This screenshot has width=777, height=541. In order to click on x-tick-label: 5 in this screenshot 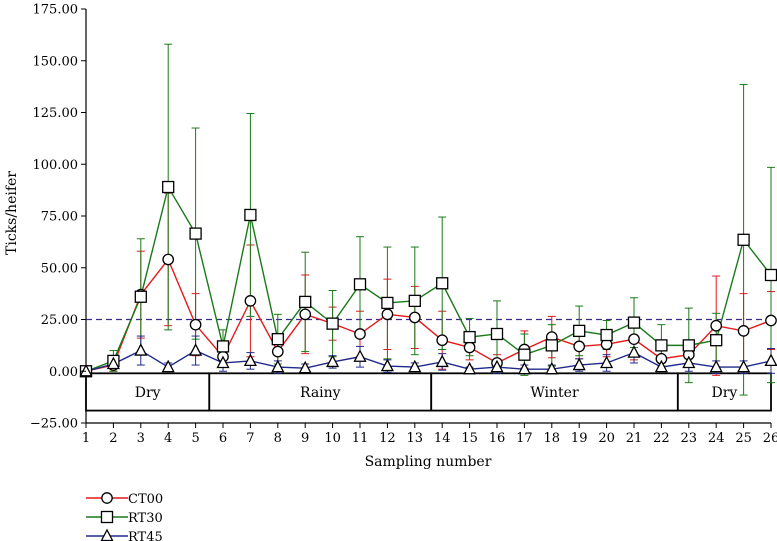, I will do `click(195, 438)`.